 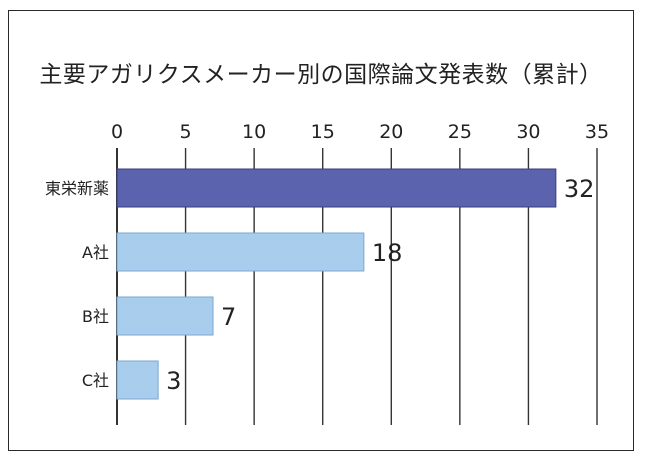 What do you see at coordinates (95, 380) in the screenshot?
I see `category-label: C社` at bounding box center [95, 380].